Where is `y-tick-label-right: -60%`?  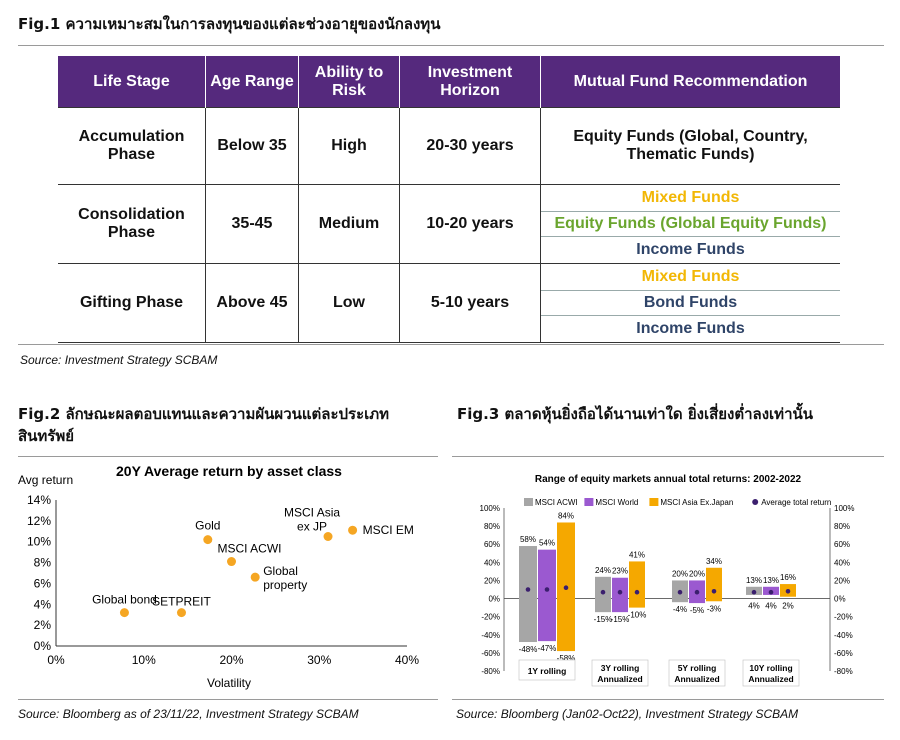 y-tick-label-right: -60% is located at coordinates (843, 653).